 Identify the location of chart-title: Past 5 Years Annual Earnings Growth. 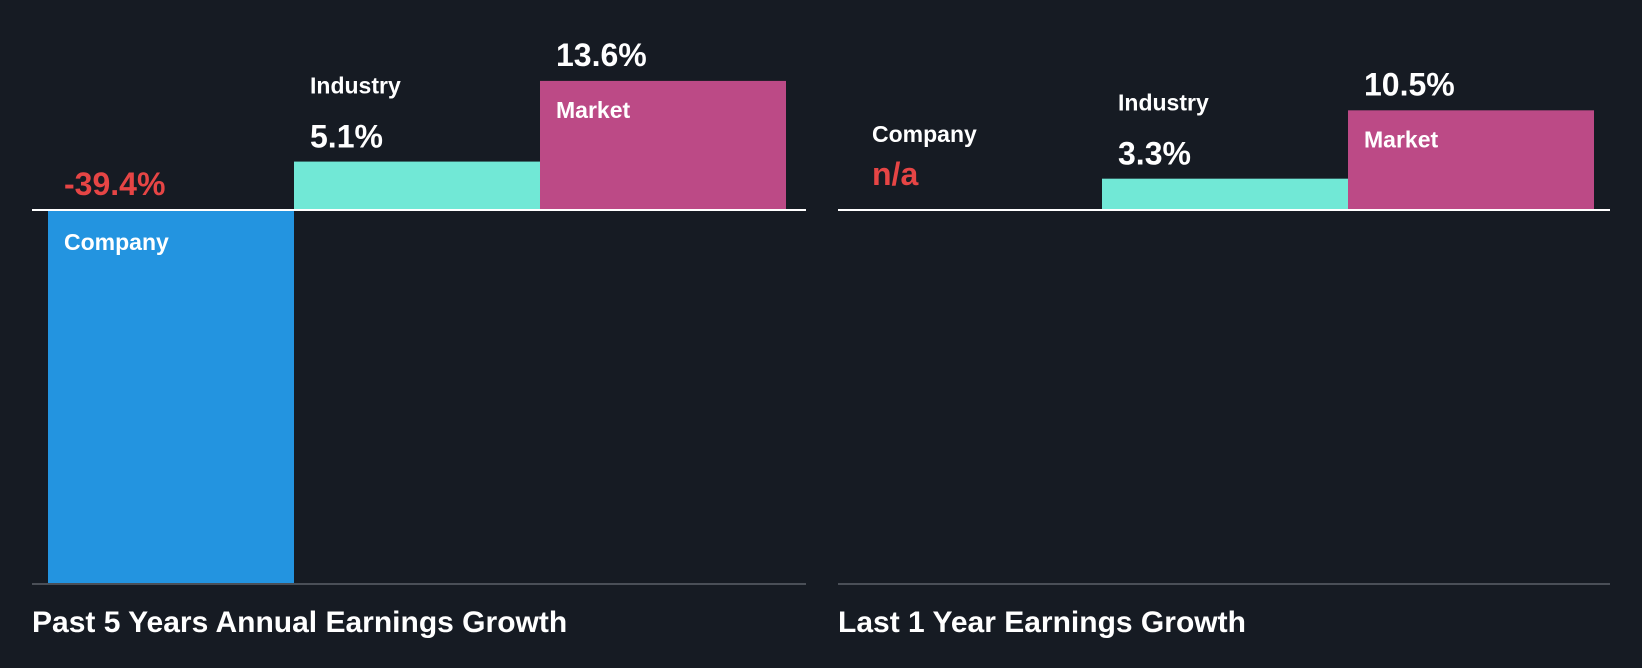
(299, 622).